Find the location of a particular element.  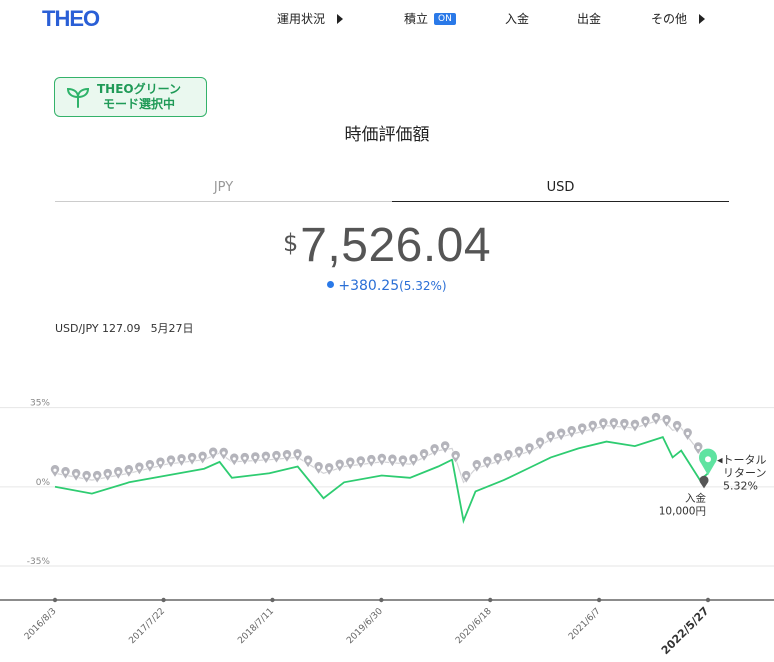

change-amount: +380.25 is located at coordinates (369, 286).